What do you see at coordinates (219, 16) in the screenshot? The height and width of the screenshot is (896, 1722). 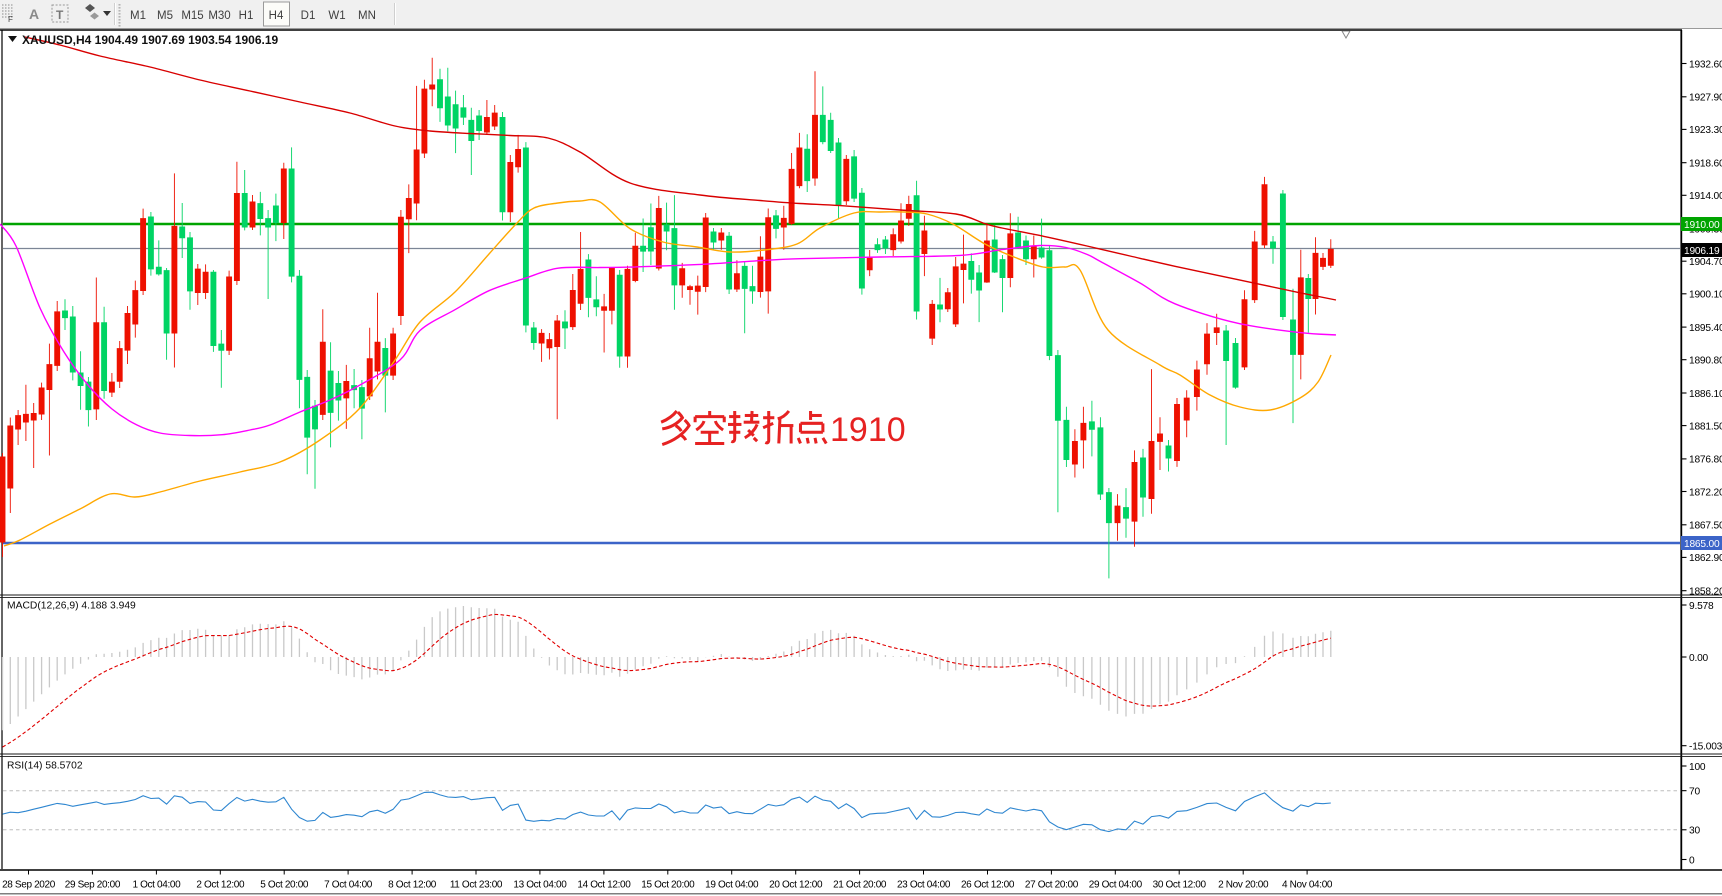 I see `svg-text: M30` at bounding box center [219, 16].